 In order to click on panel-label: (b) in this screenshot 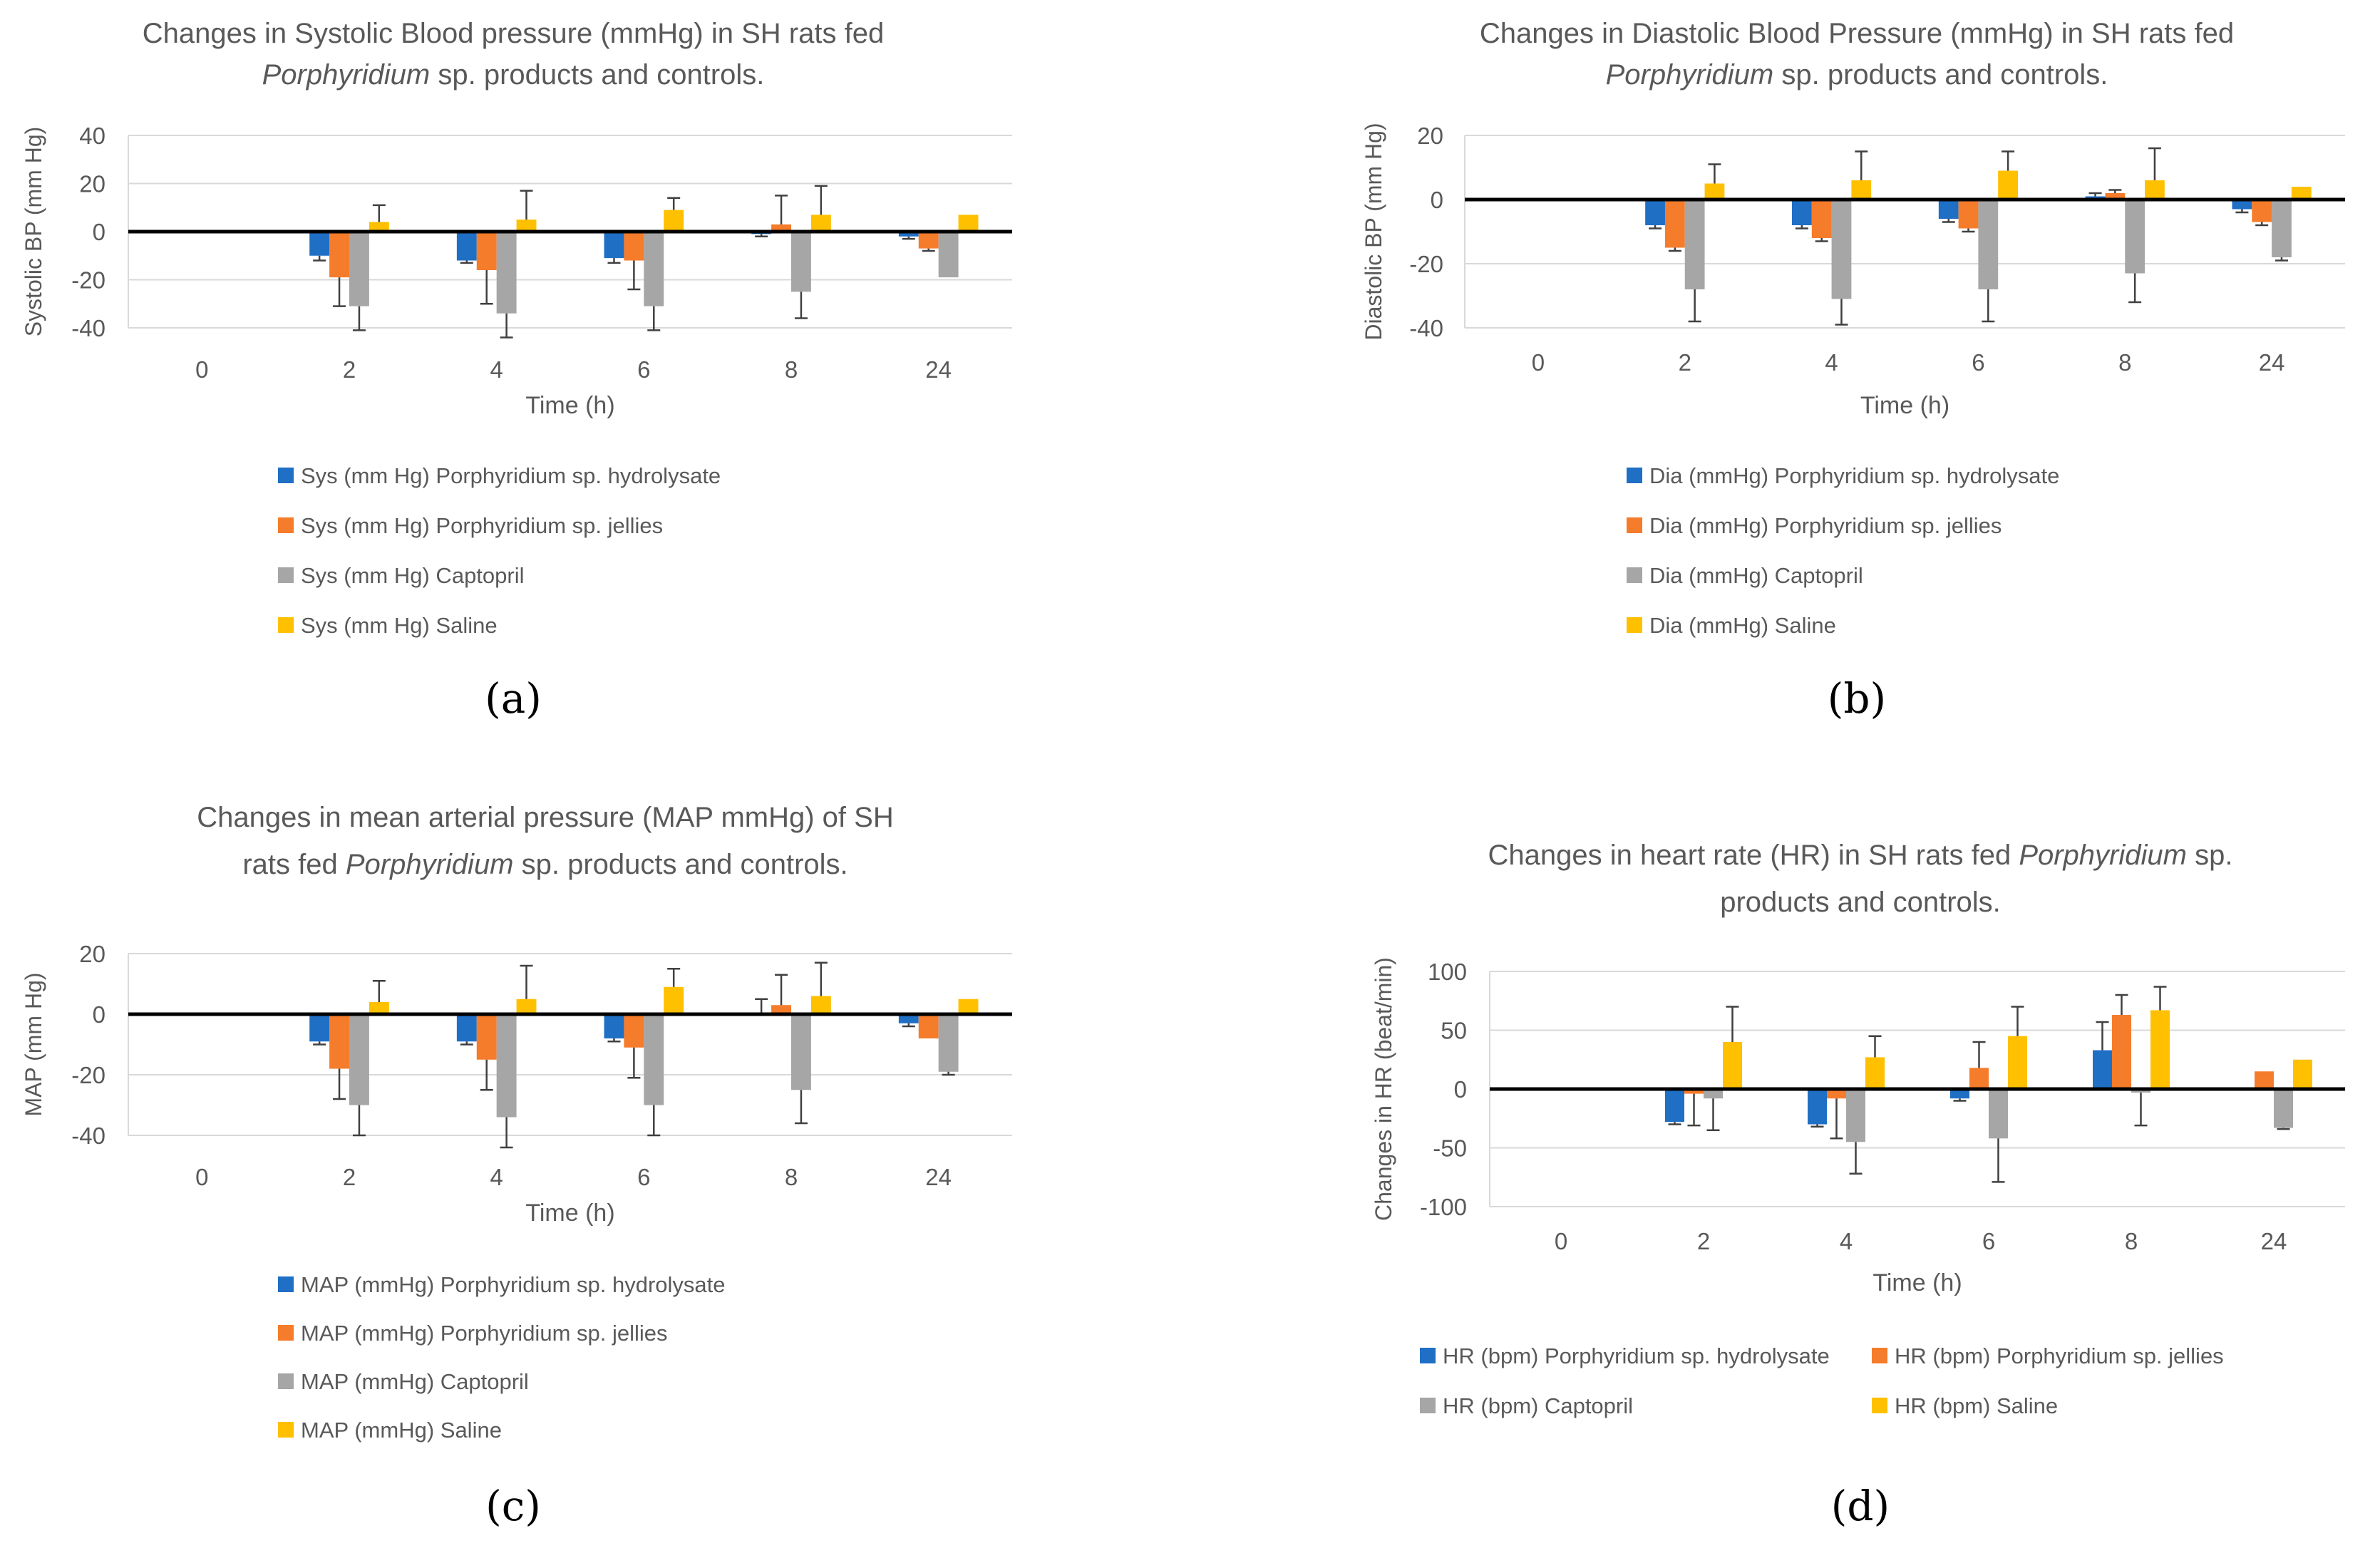, I will do `click(1857, 698)`.